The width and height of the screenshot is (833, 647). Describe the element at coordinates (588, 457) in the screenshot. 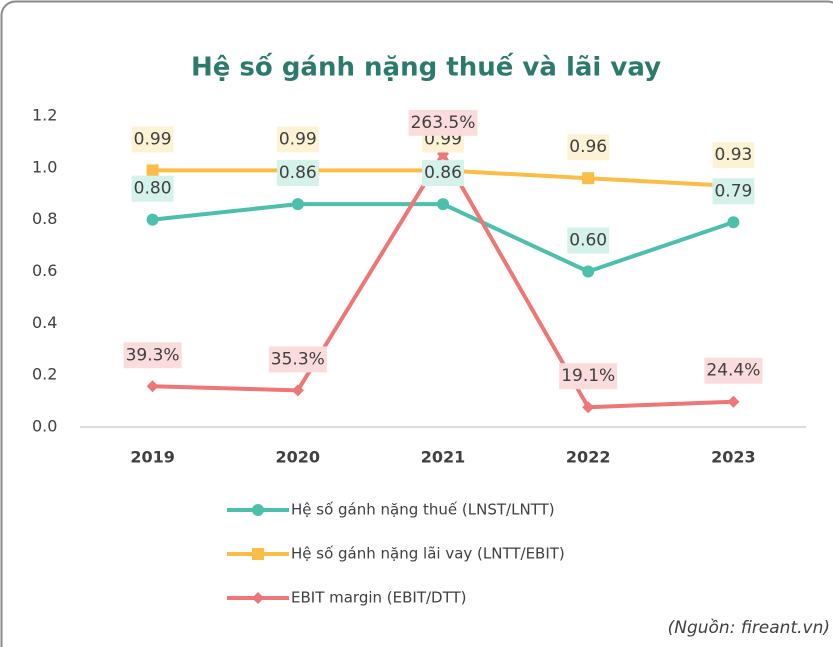

I see `x-tick-label: 2022` at that location.